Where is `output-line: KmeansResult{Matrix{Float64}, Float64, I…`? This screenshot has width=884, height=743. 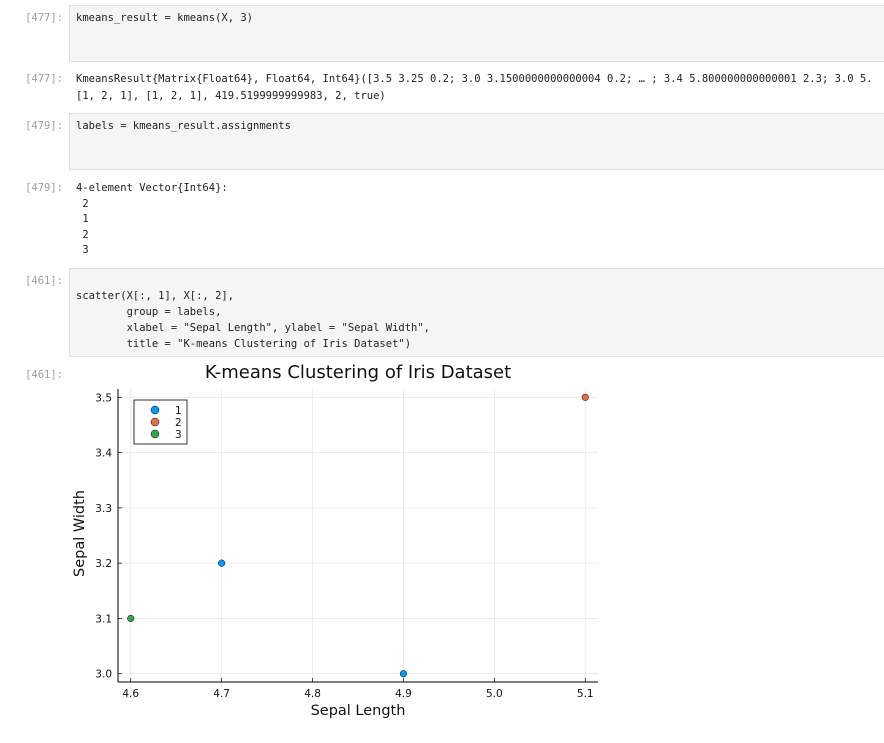
output-line: KmeansResult{Matrix{Float64}, Float64, I… is located at coordinates (474, 79).